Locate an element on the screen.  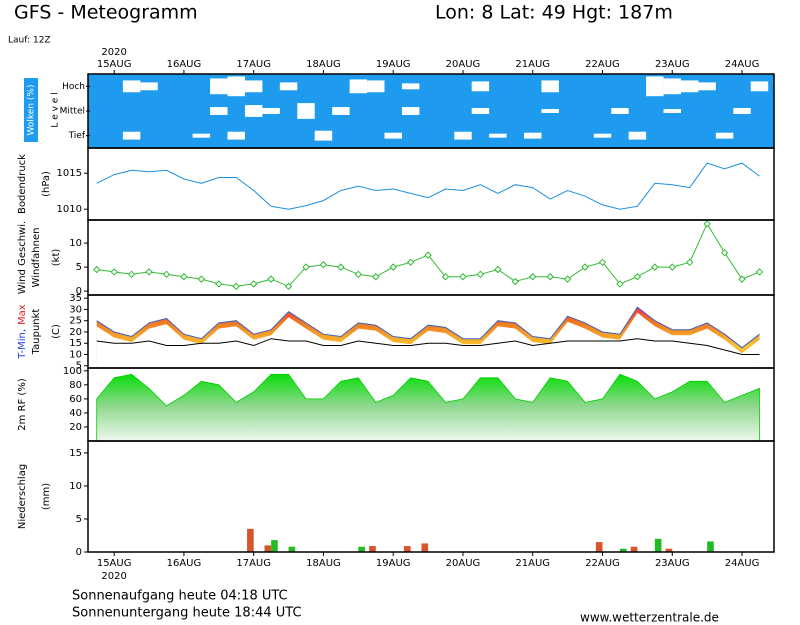
y-label: 2m RF (%) is located at coordinates (22, 404).